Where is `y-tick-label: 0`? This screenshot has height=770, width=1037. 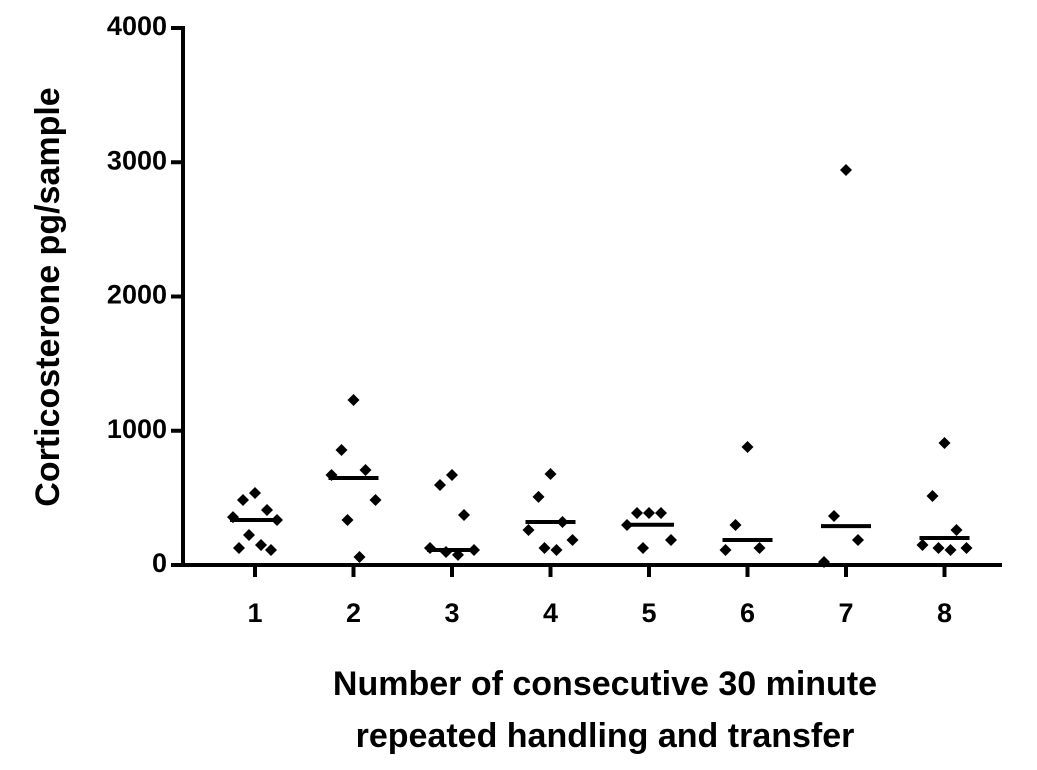
y-tick-label: 0 is located at coordinates (159, 563).